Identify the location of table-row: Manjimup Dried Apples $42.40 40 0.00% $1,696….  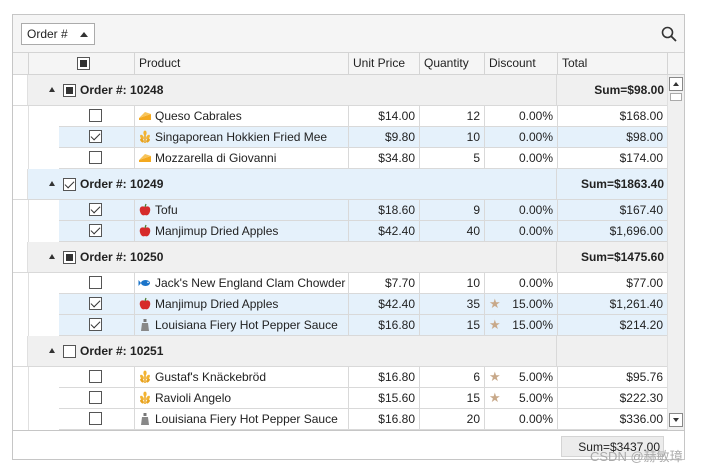
(340, 231).